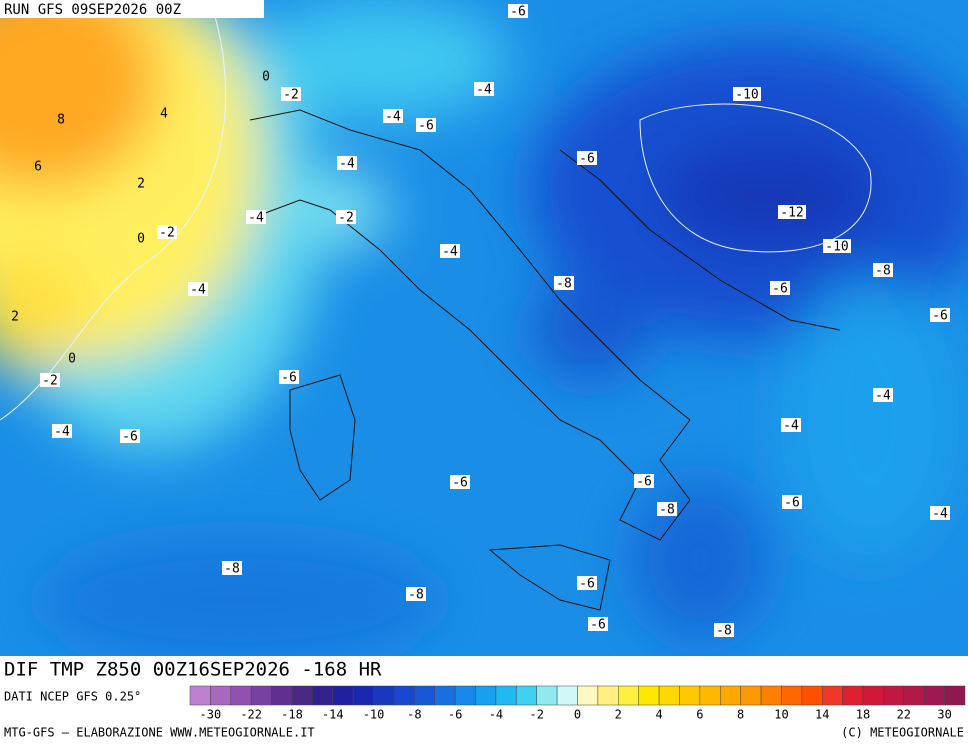 This screenshot has width=968, height=745. Describe the element at coordinates (781, 715) in the screenshot. I see `legend-label: 10` at that location.